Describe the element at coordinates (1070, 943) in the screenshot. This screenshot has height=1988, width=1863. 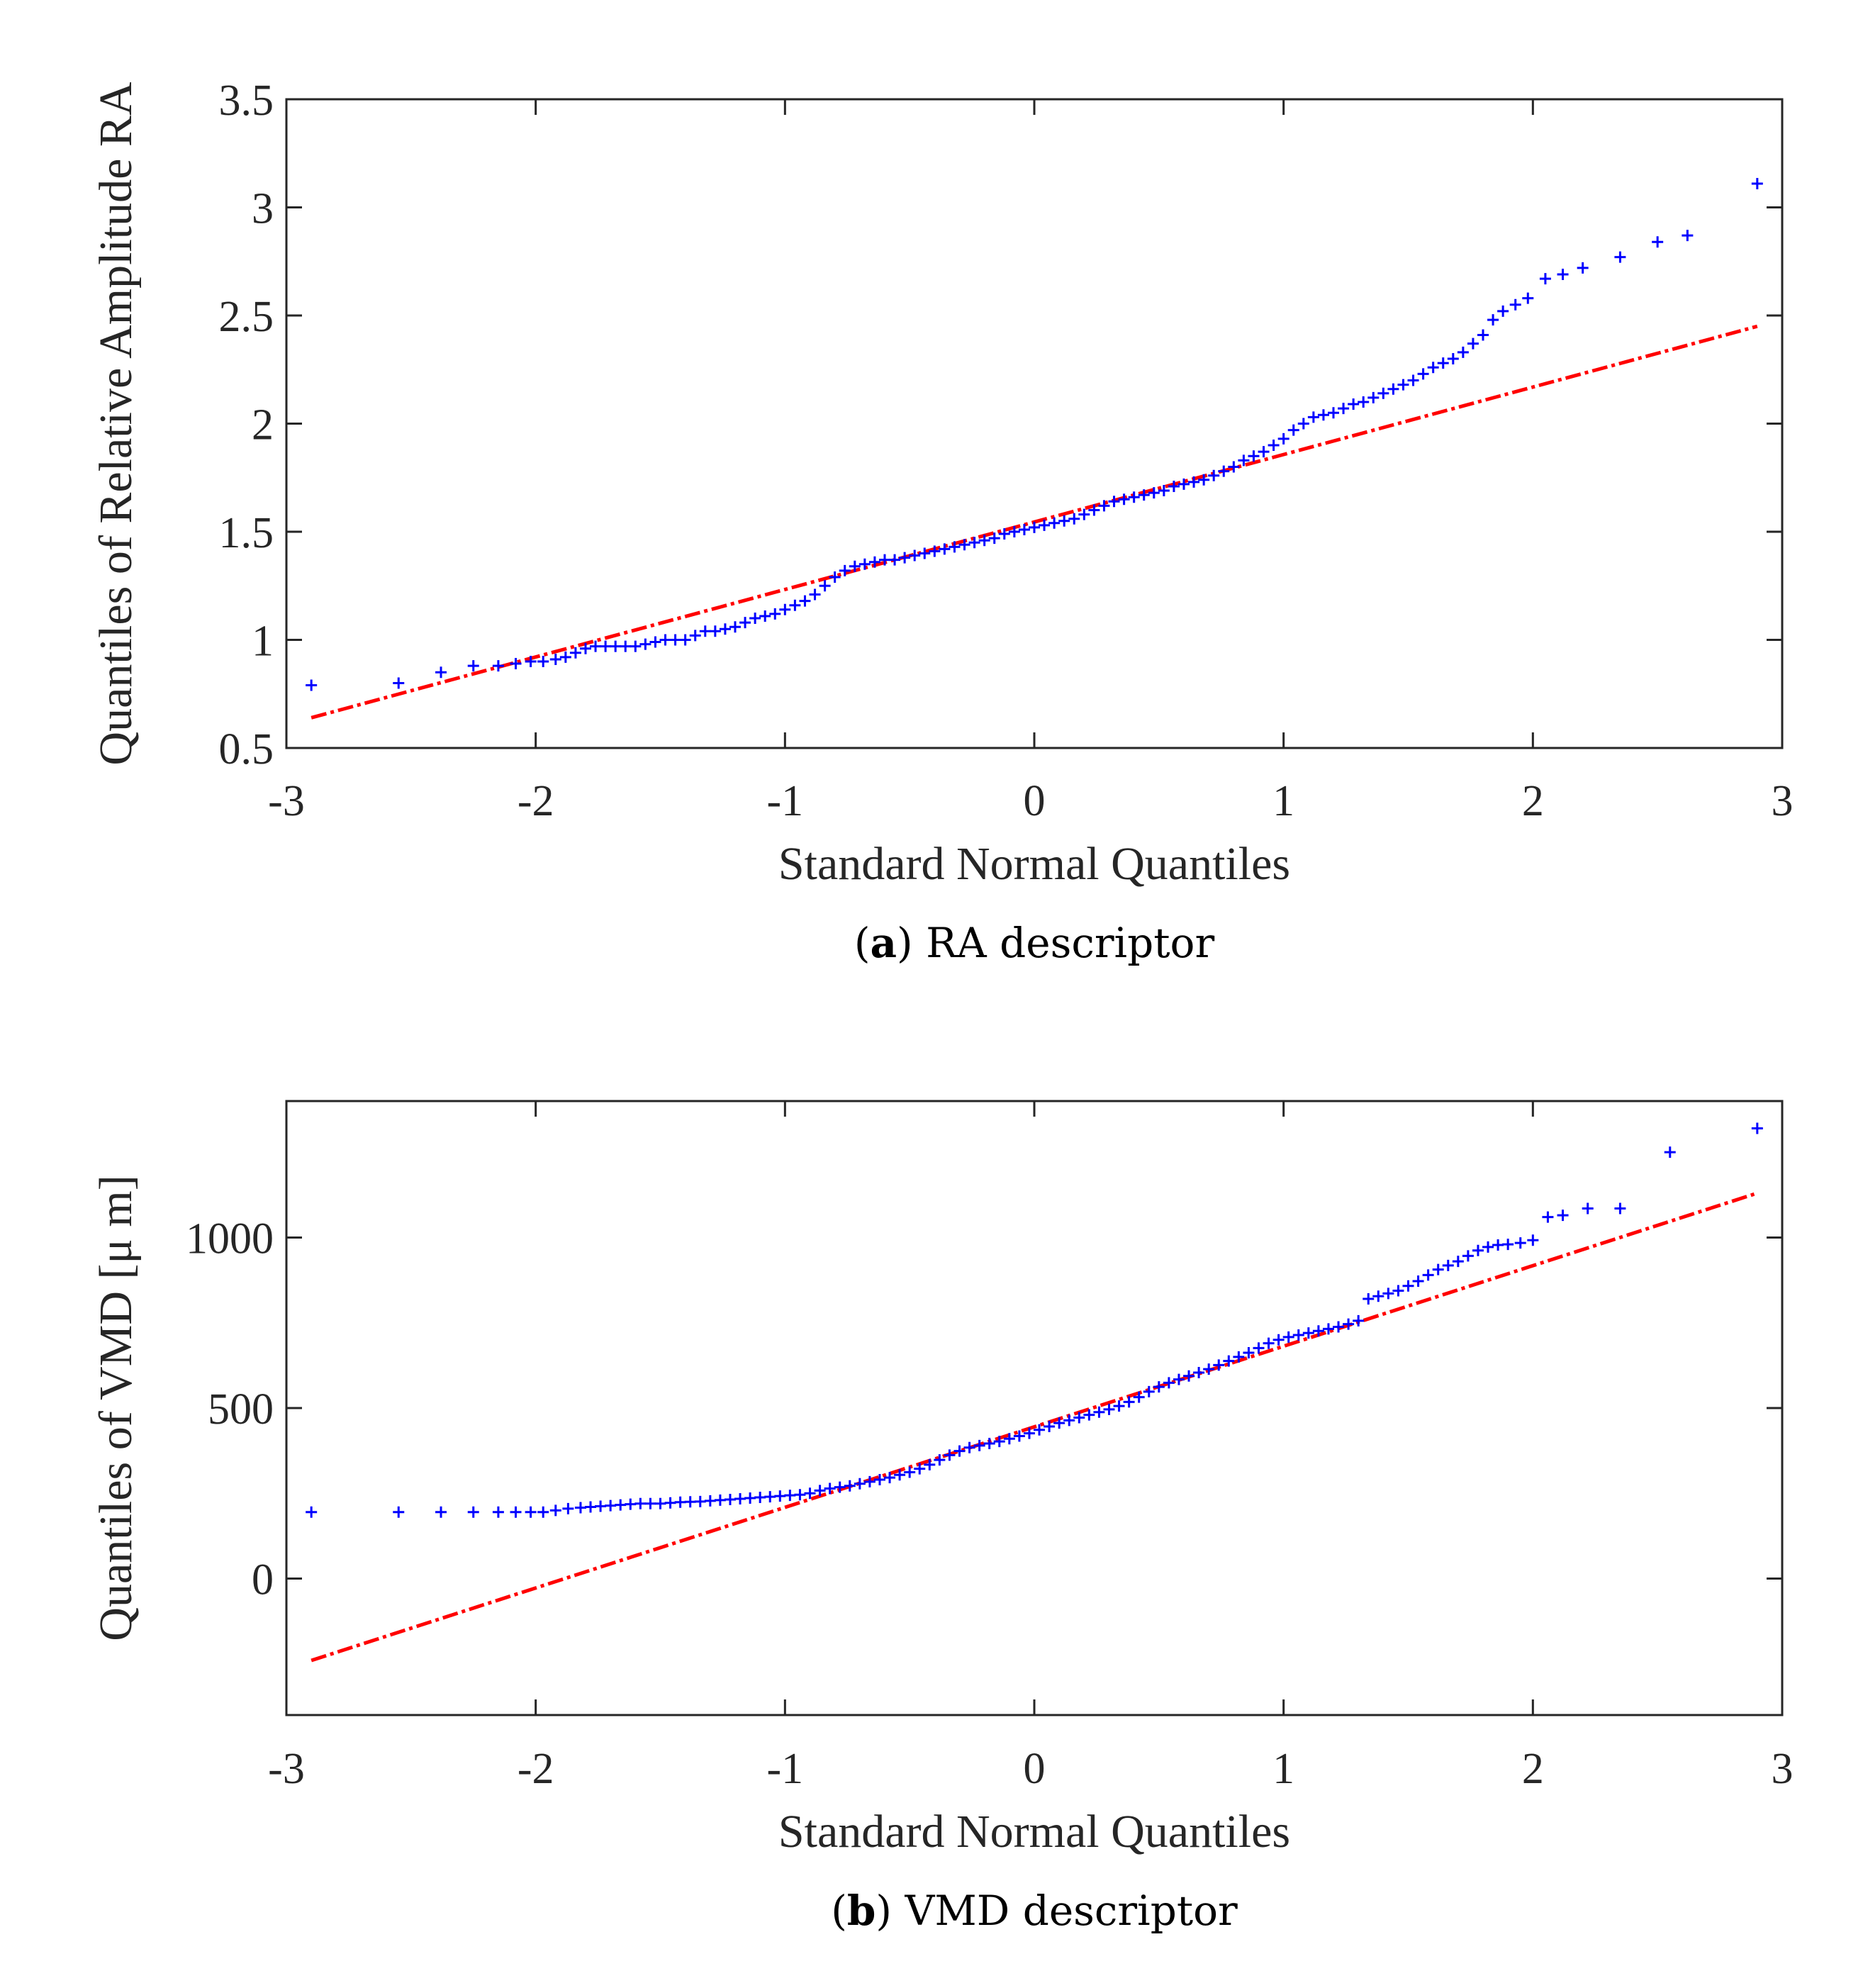
I see `caption-text: RA descriptor` at that location.